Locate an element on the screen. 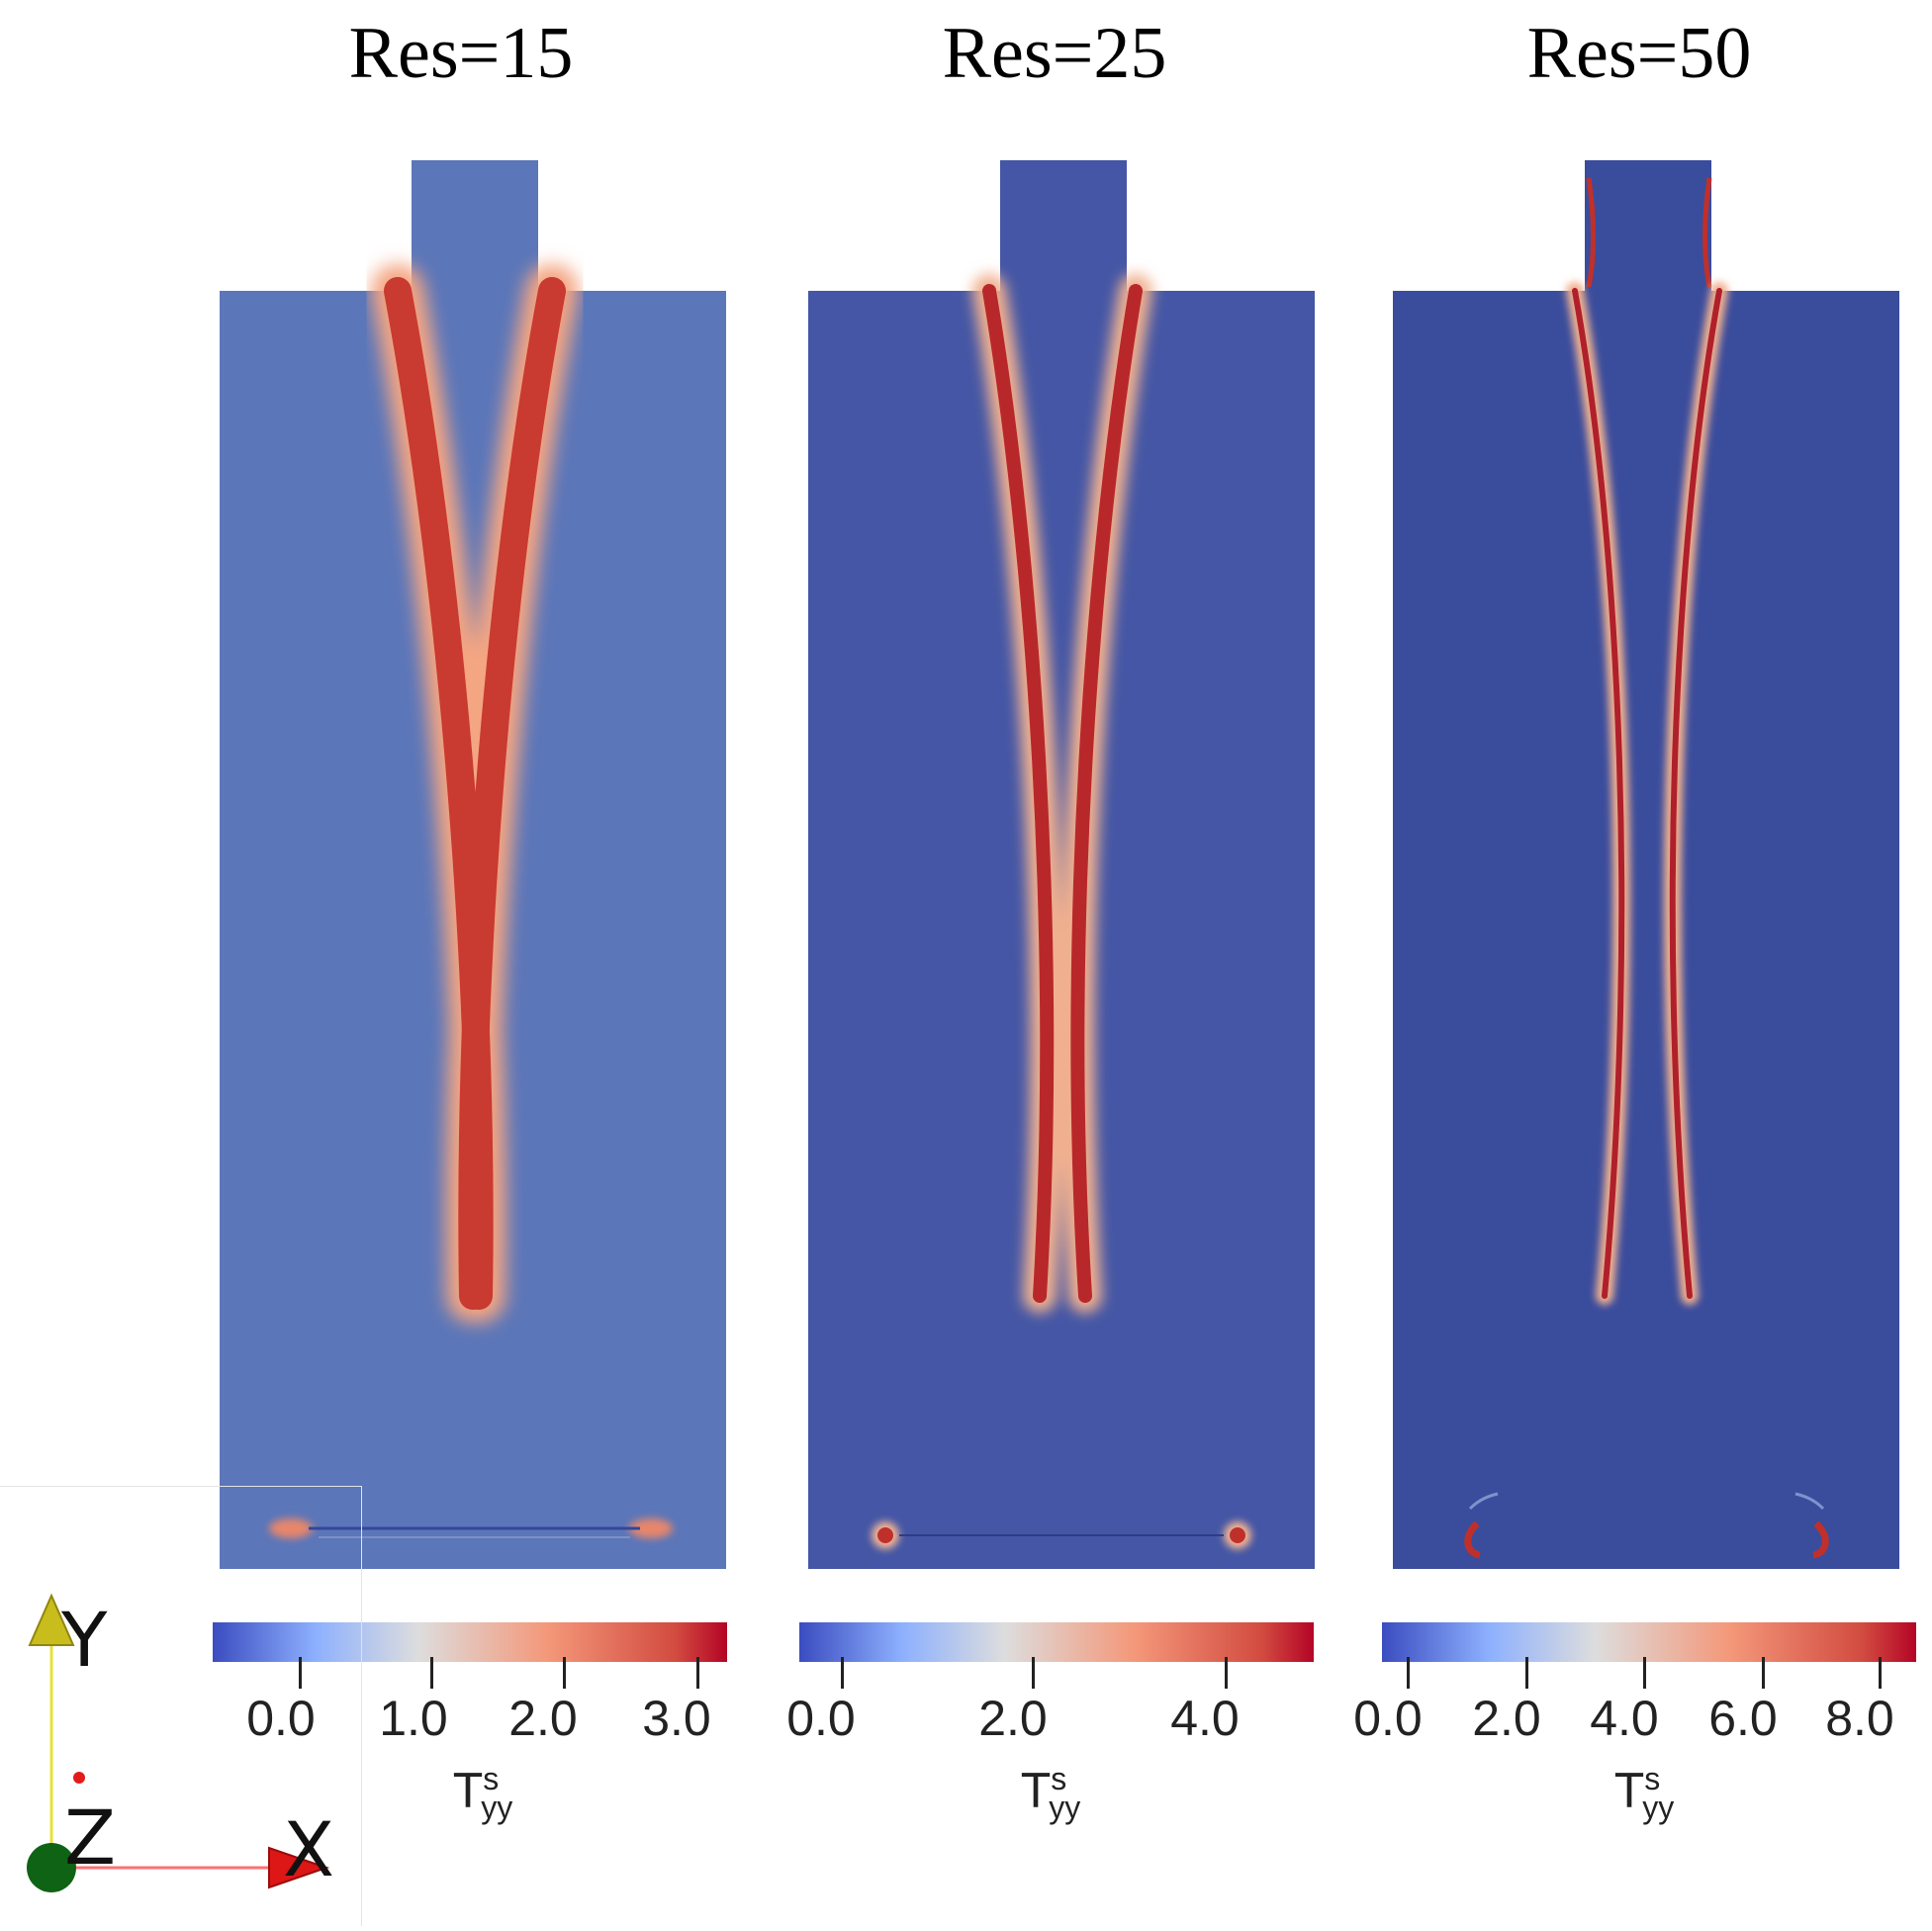 The height and width of the screenshot is (1931, 1932). colorbar-res25 is located at coordinates (1056, 1642).